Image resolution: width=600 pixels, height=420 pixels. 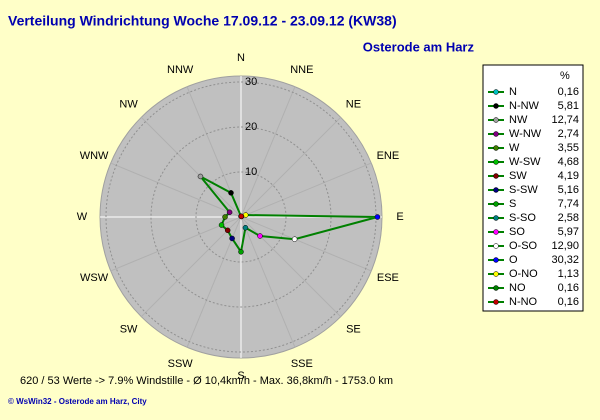 What do you see at coordinates (518, 120) in the screenshot?
I see `legend-label: NW` at bounding box center [518, 120].